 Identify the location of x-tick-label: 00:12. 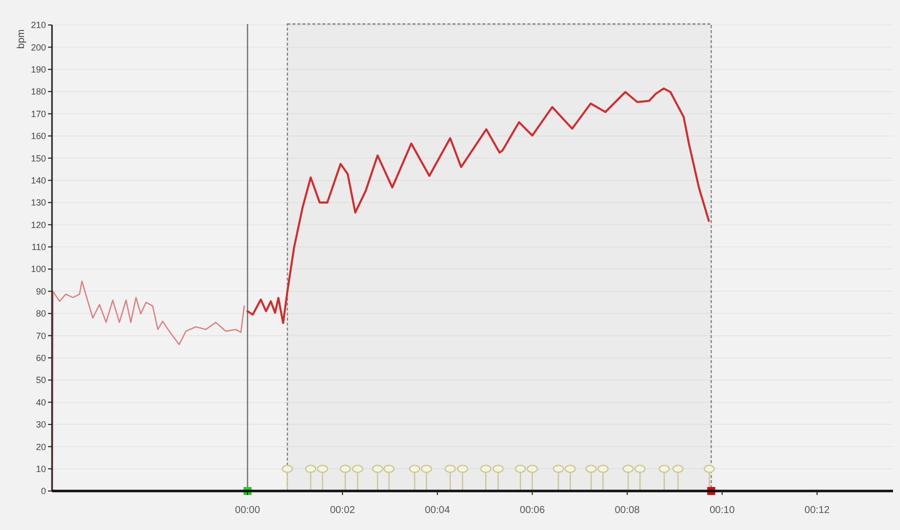
(817, 510).